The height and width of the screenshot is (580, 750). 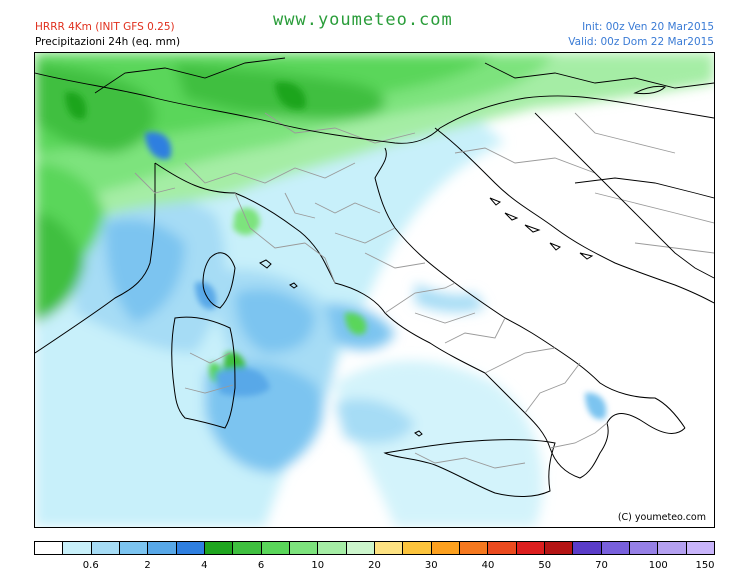 I want to click on legend-color-bar, so click(x=374, y=548).